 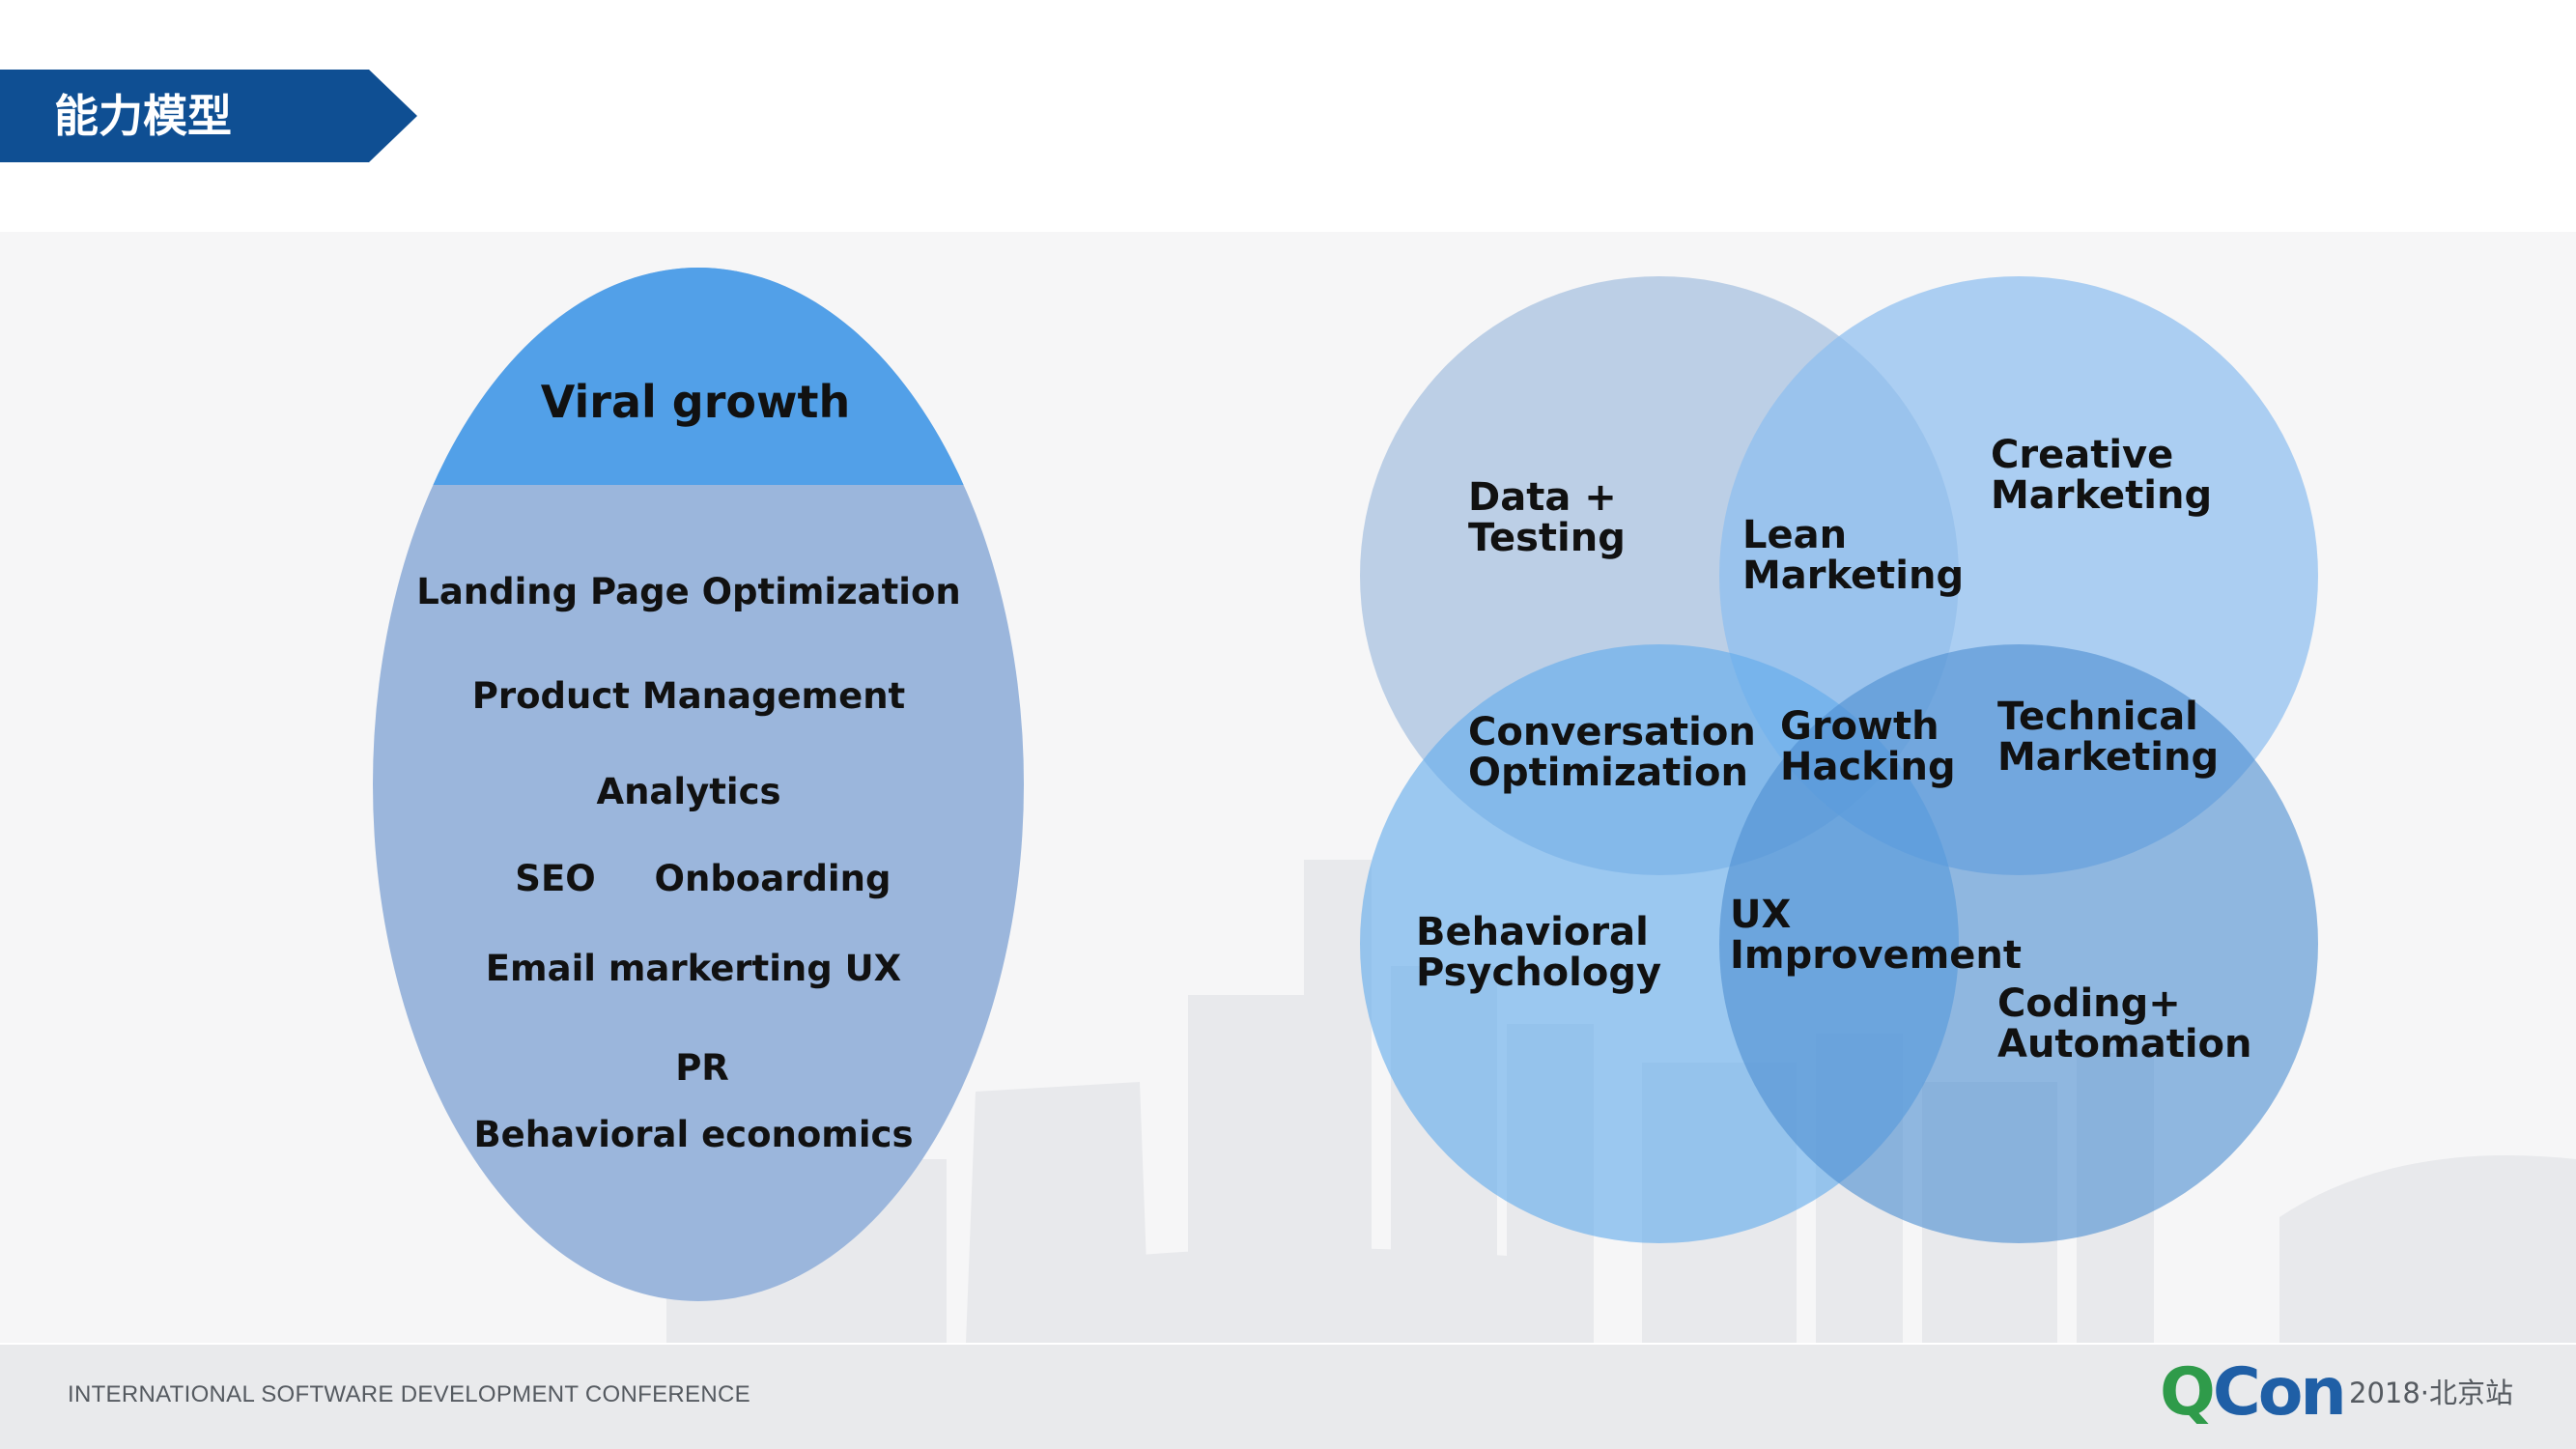 I want to click on oval-header-band, so click(x=698, y=376).